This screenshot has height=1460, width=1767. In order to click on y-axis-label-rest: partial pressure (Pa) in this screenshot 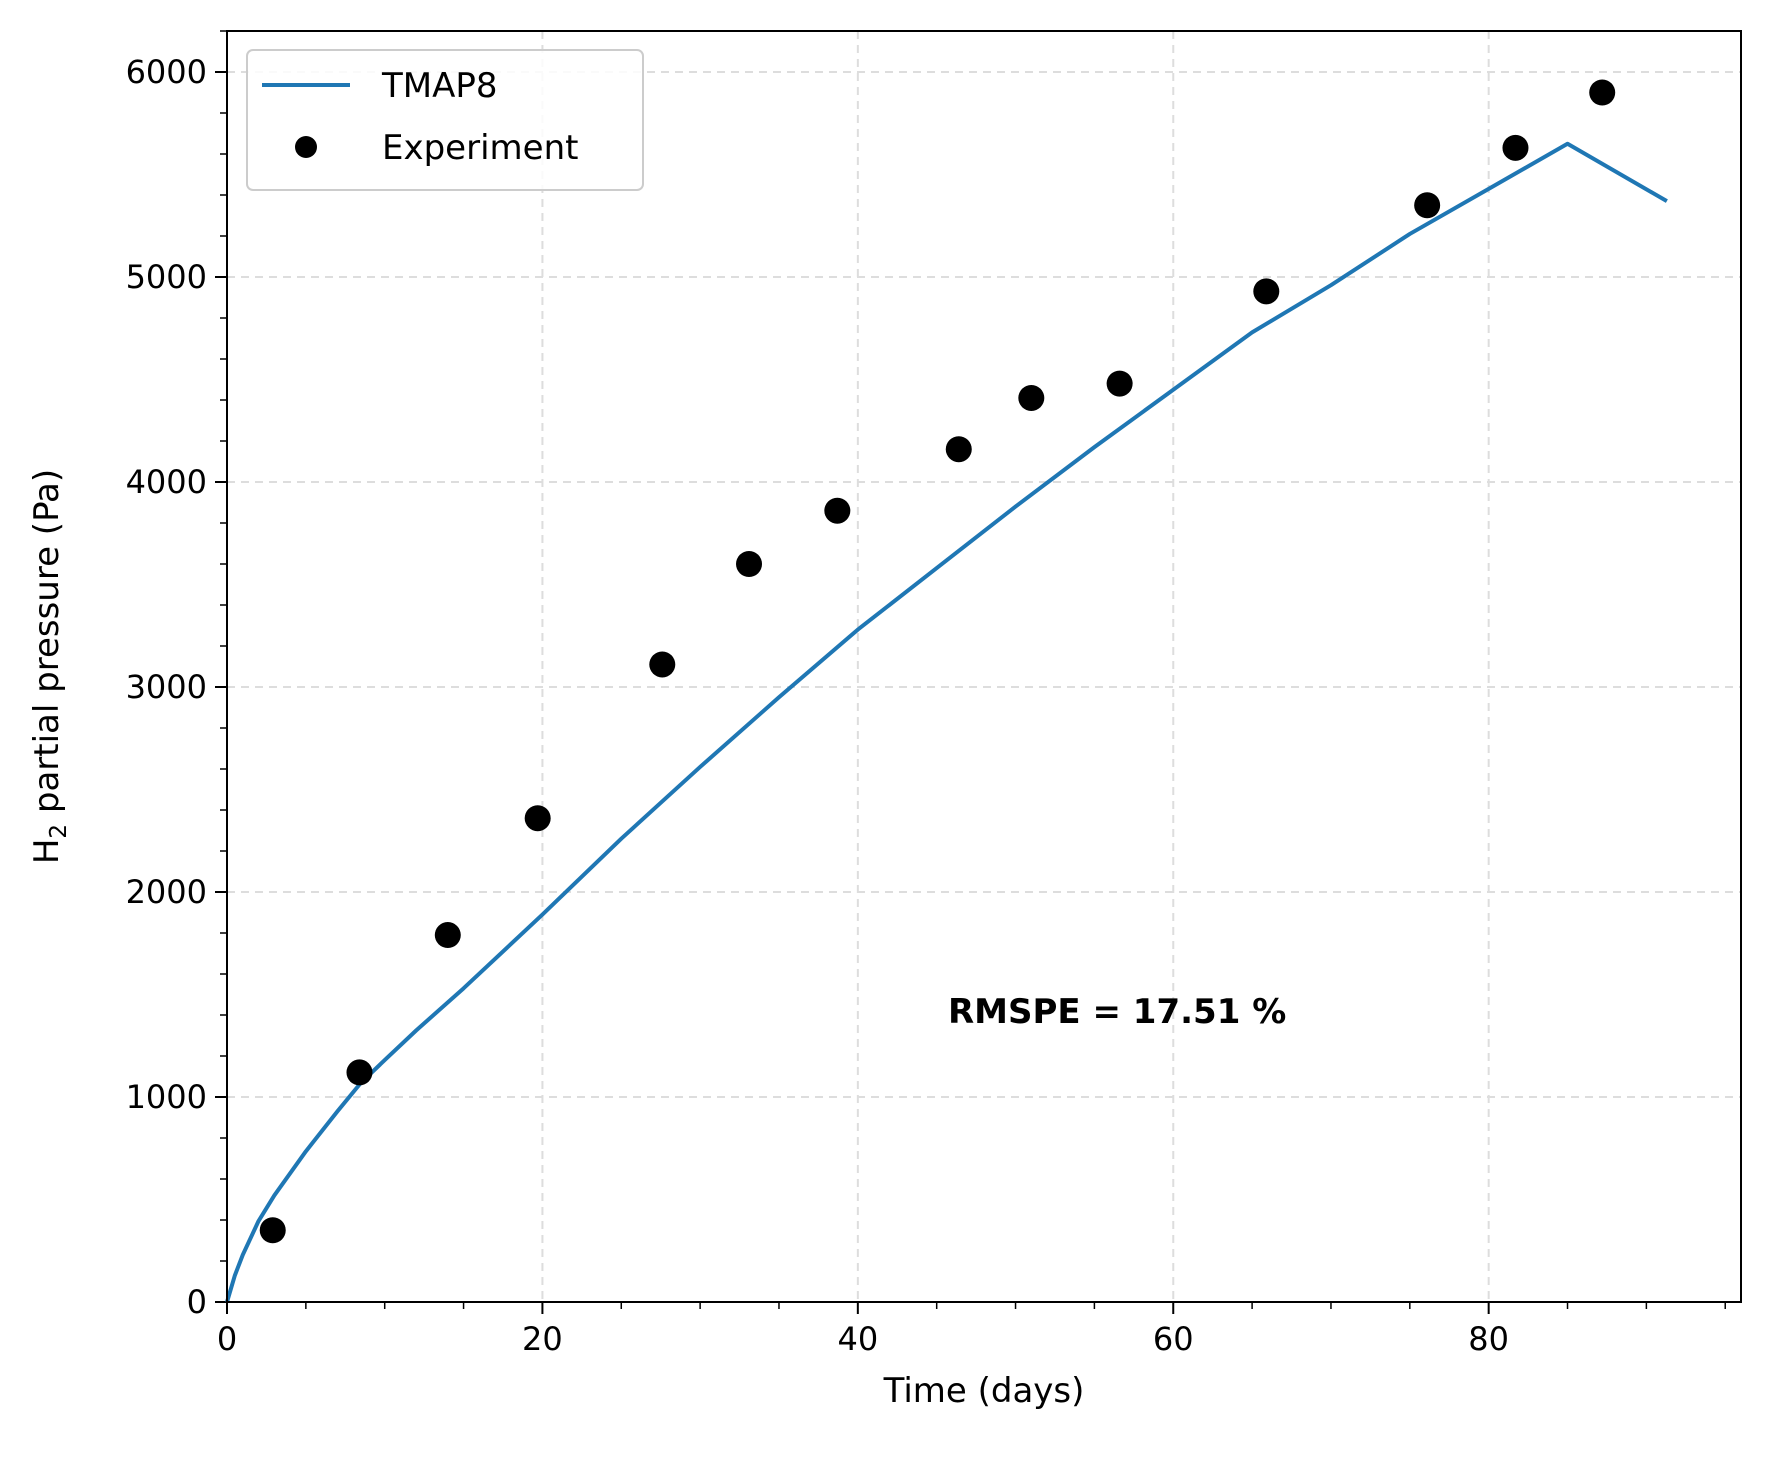, I will do `click(47, 646)`.